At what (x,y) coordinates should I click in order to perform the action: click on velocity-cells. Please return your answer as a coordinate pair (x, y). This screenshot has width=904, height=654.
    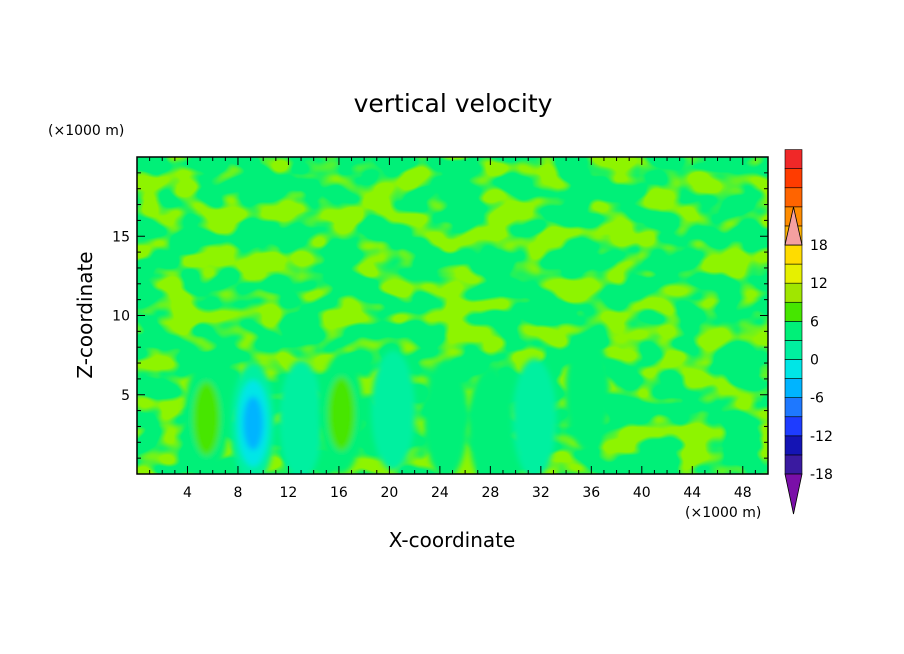
    Looking at the image, I should click on (397, 402).